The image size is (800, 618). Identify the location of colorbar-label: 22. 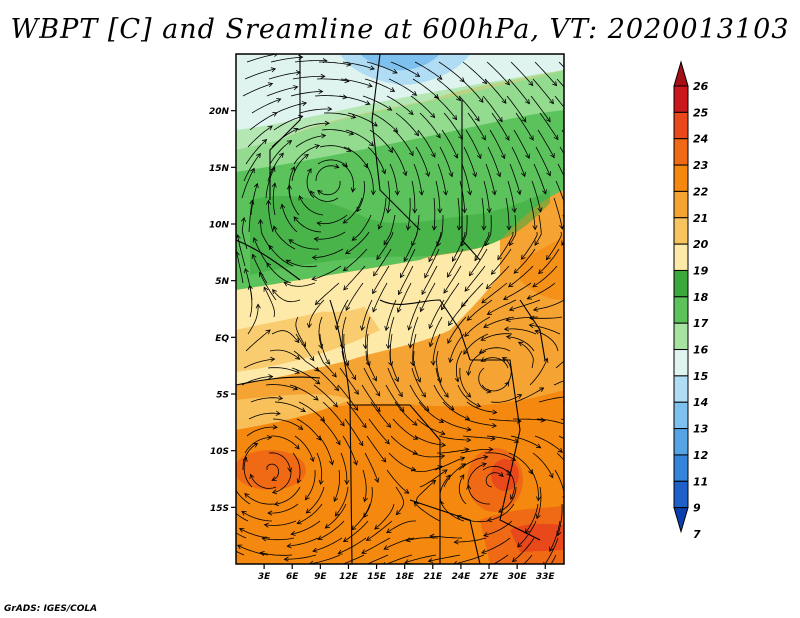
(701, 191).